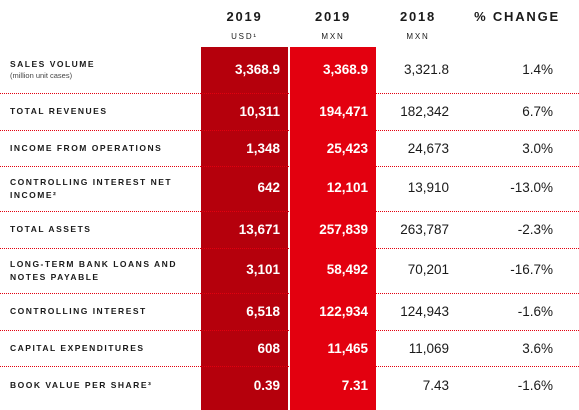 The width and height of the screenshot is (579, 410). I want to click on header-2019-usd: 2019 USD¹, so click(244, 21).